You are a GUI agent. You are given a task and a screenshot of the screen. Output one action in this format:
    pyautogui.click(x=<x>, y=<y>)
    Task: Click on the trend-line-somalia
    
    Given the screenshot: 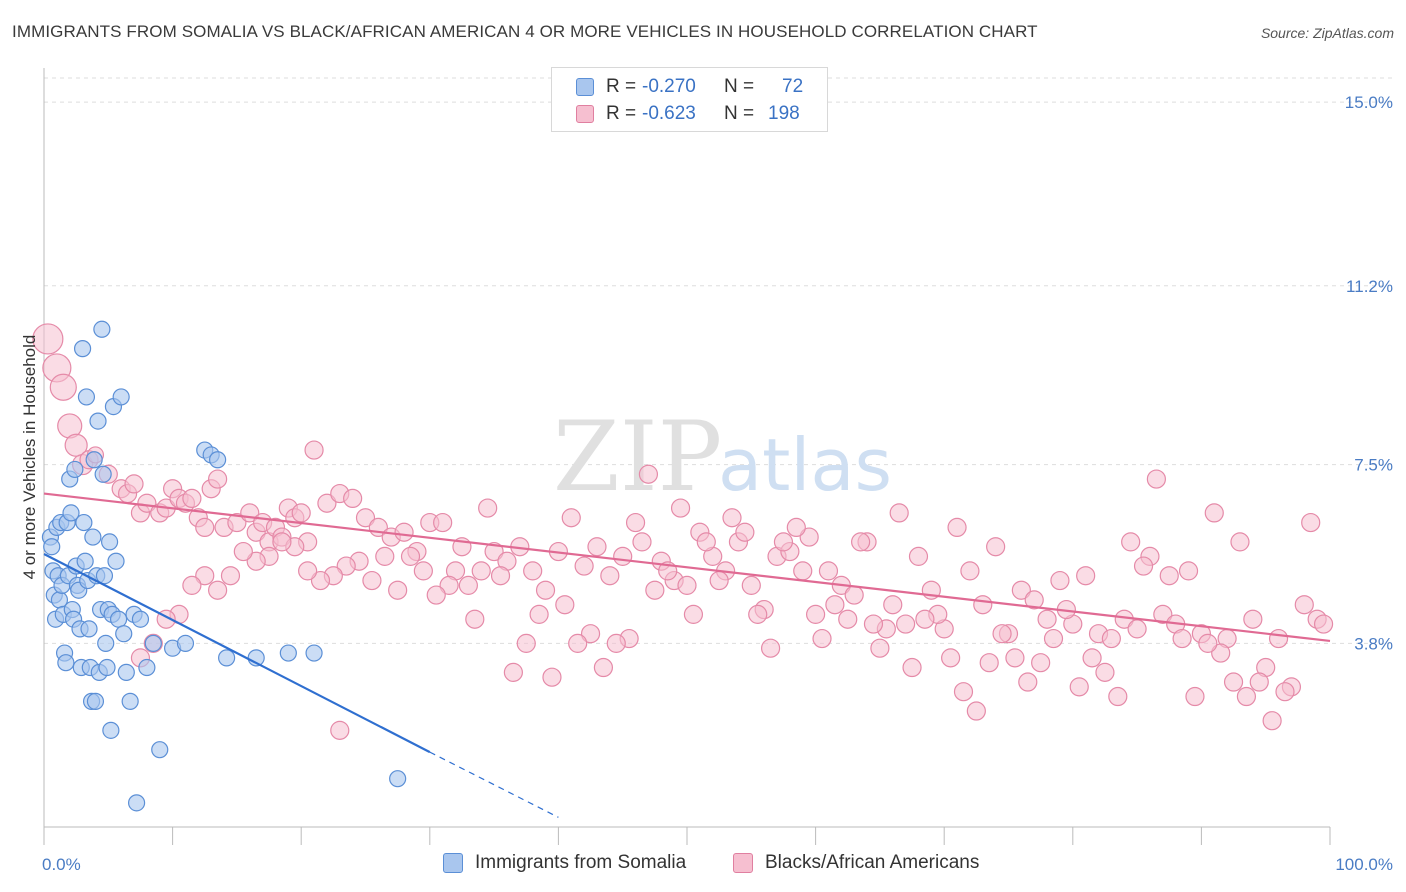 What is the action you would take?
    pyautogui.click(x=237, y=653)
    